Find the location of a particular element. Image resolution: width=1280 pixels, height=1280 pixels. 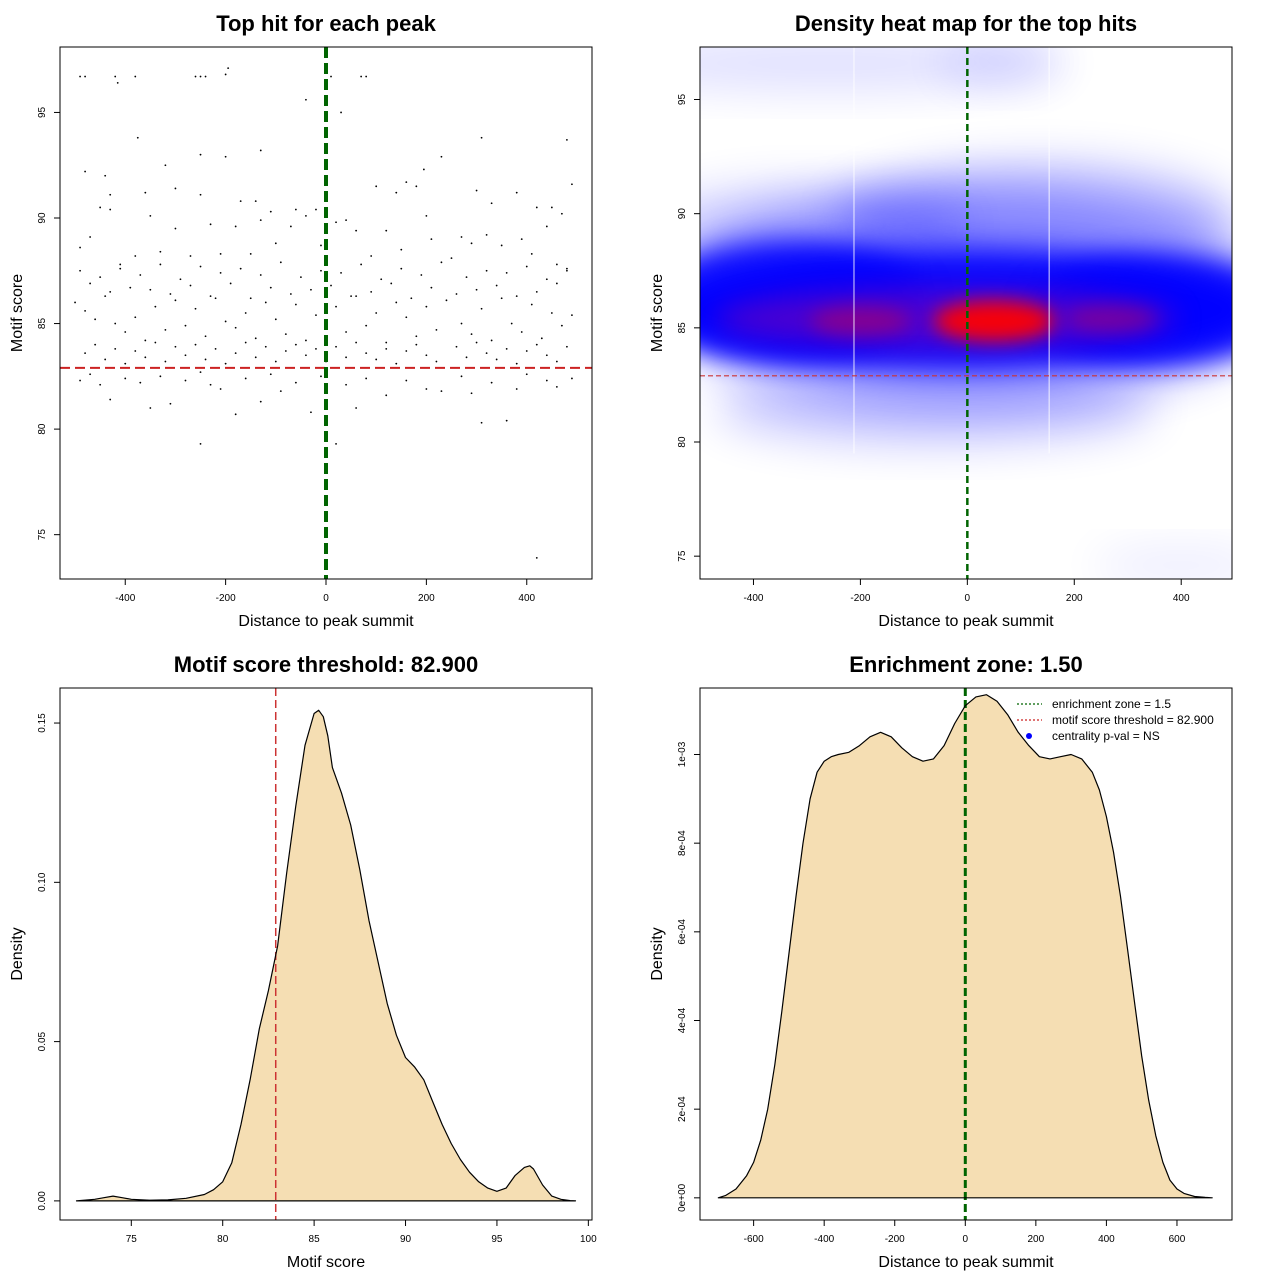

x-tick-label: -400 is located at coordinates (125, 598).